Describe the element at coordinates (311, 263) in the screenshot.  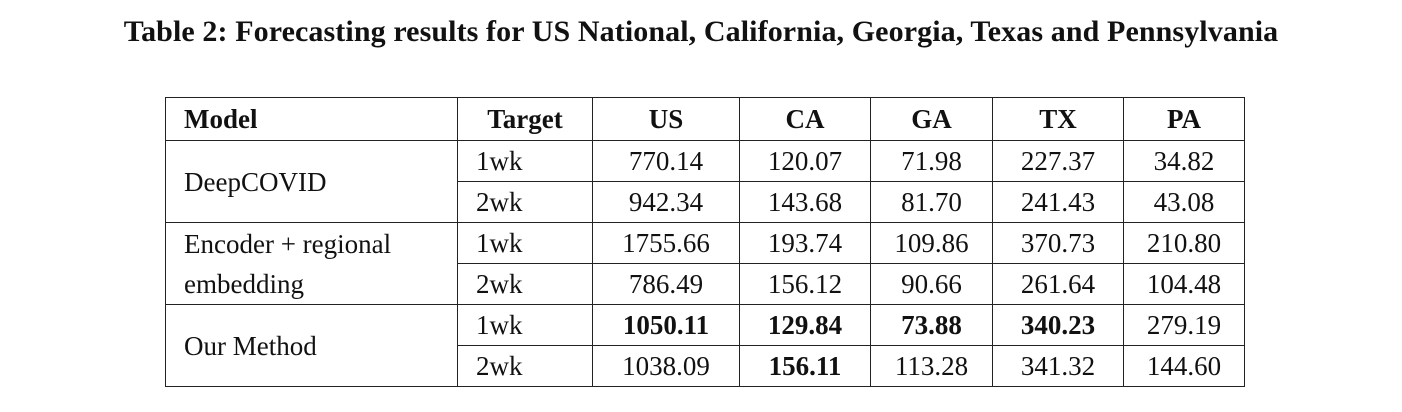
I see `model-name-cell: Encoder + regional embedding` at that location.